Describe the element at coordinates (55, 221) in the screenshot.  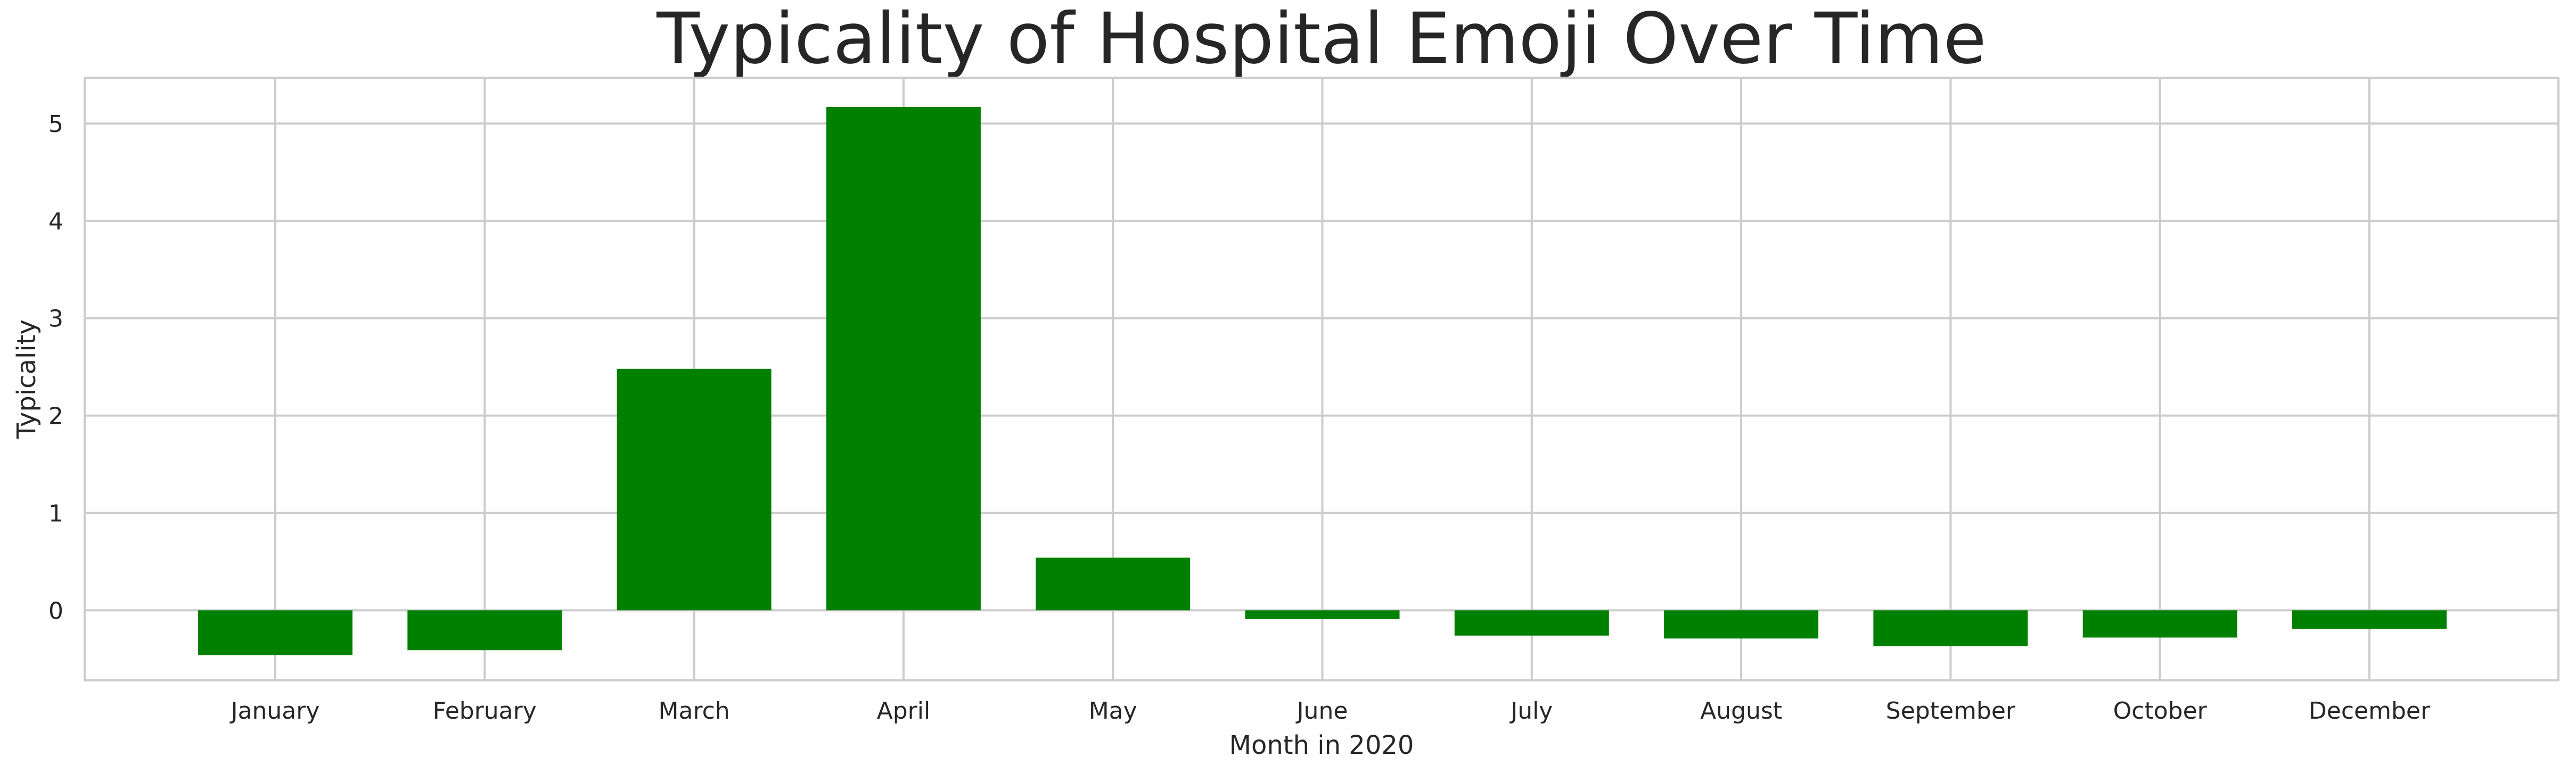
I see `y-tick-label: 4` at that location.